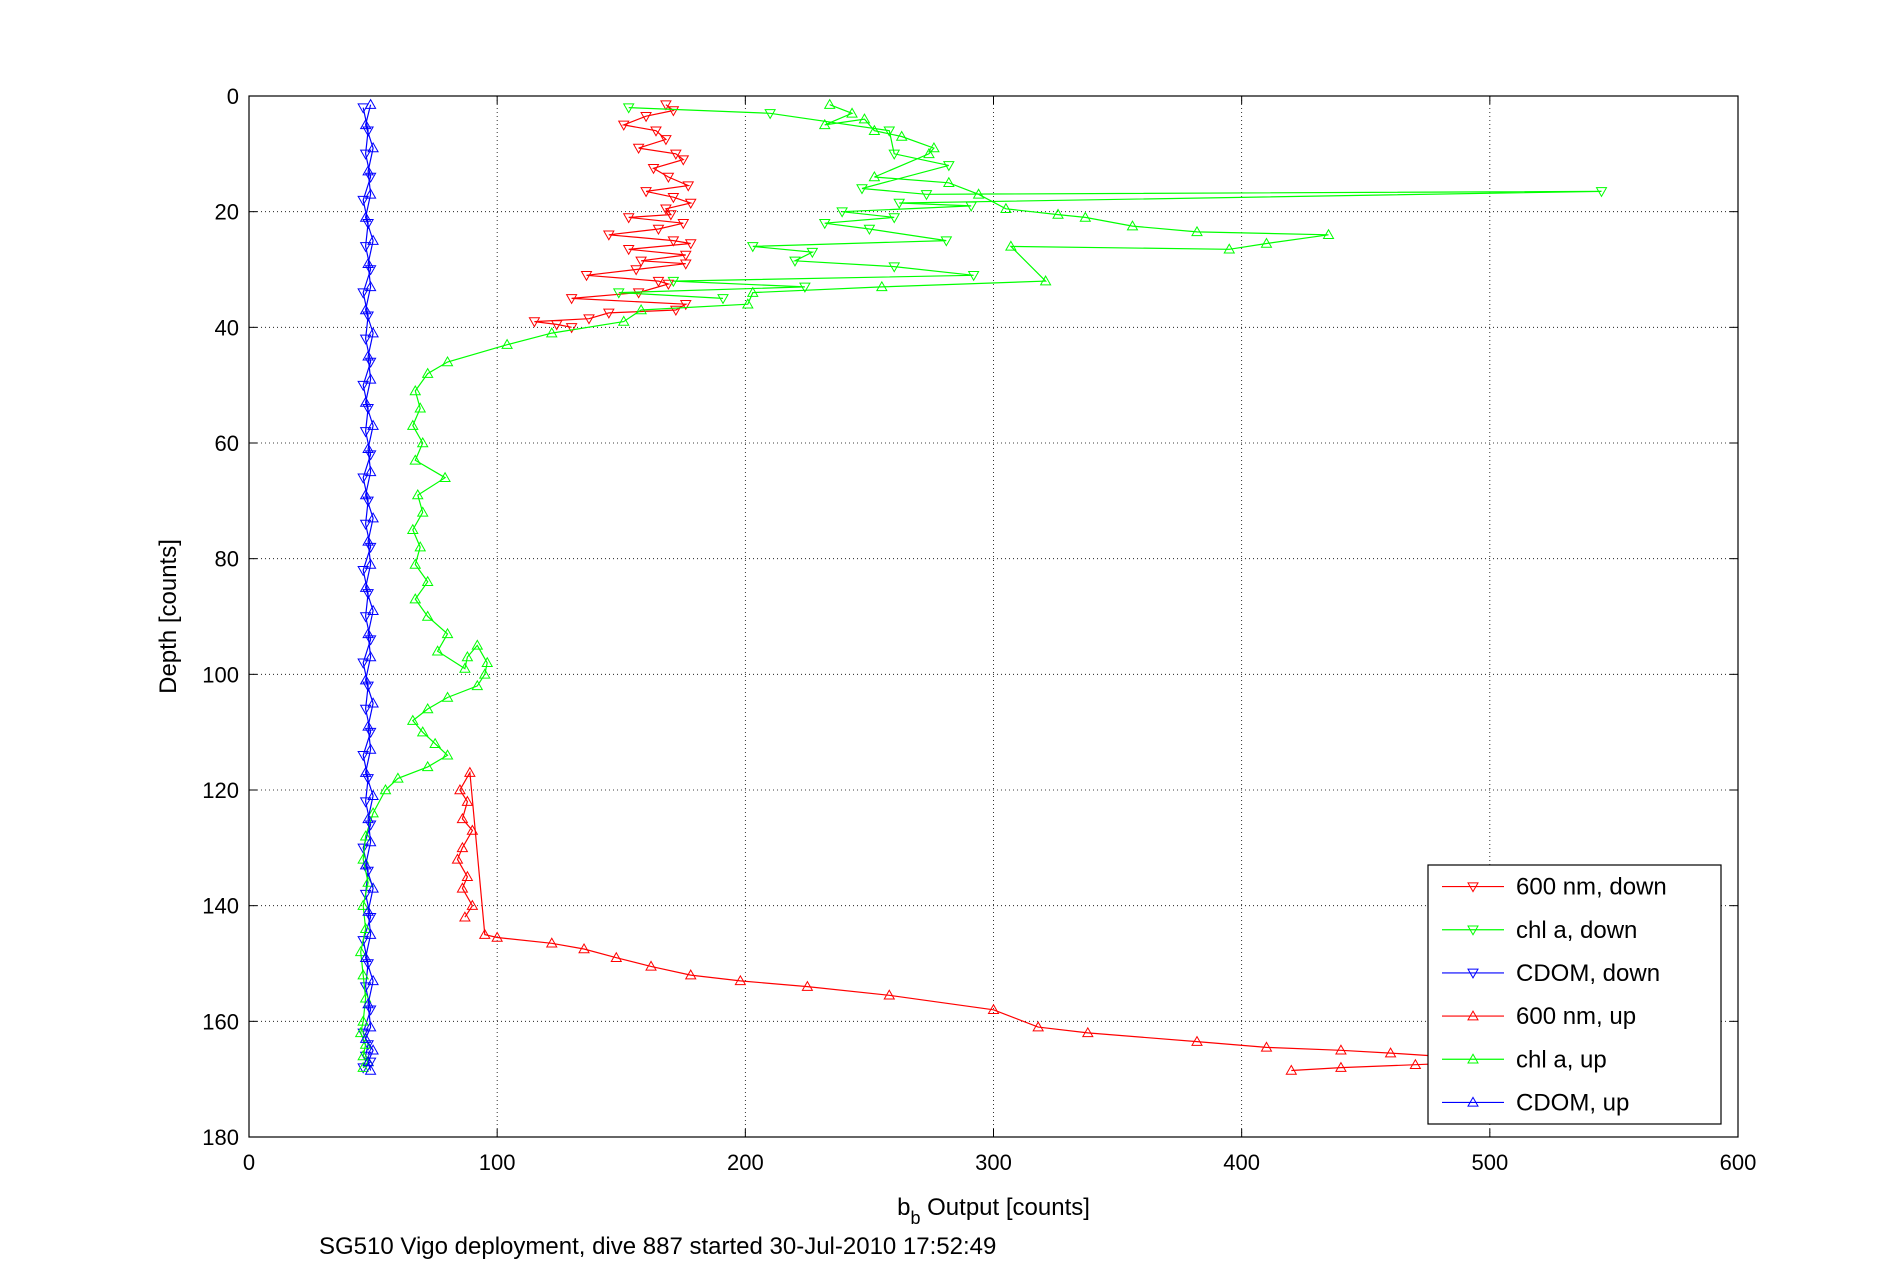 This screenshot has height=1262, width=1891. I want to click on legend-item: 600 nm, down, so click(1554, 887).